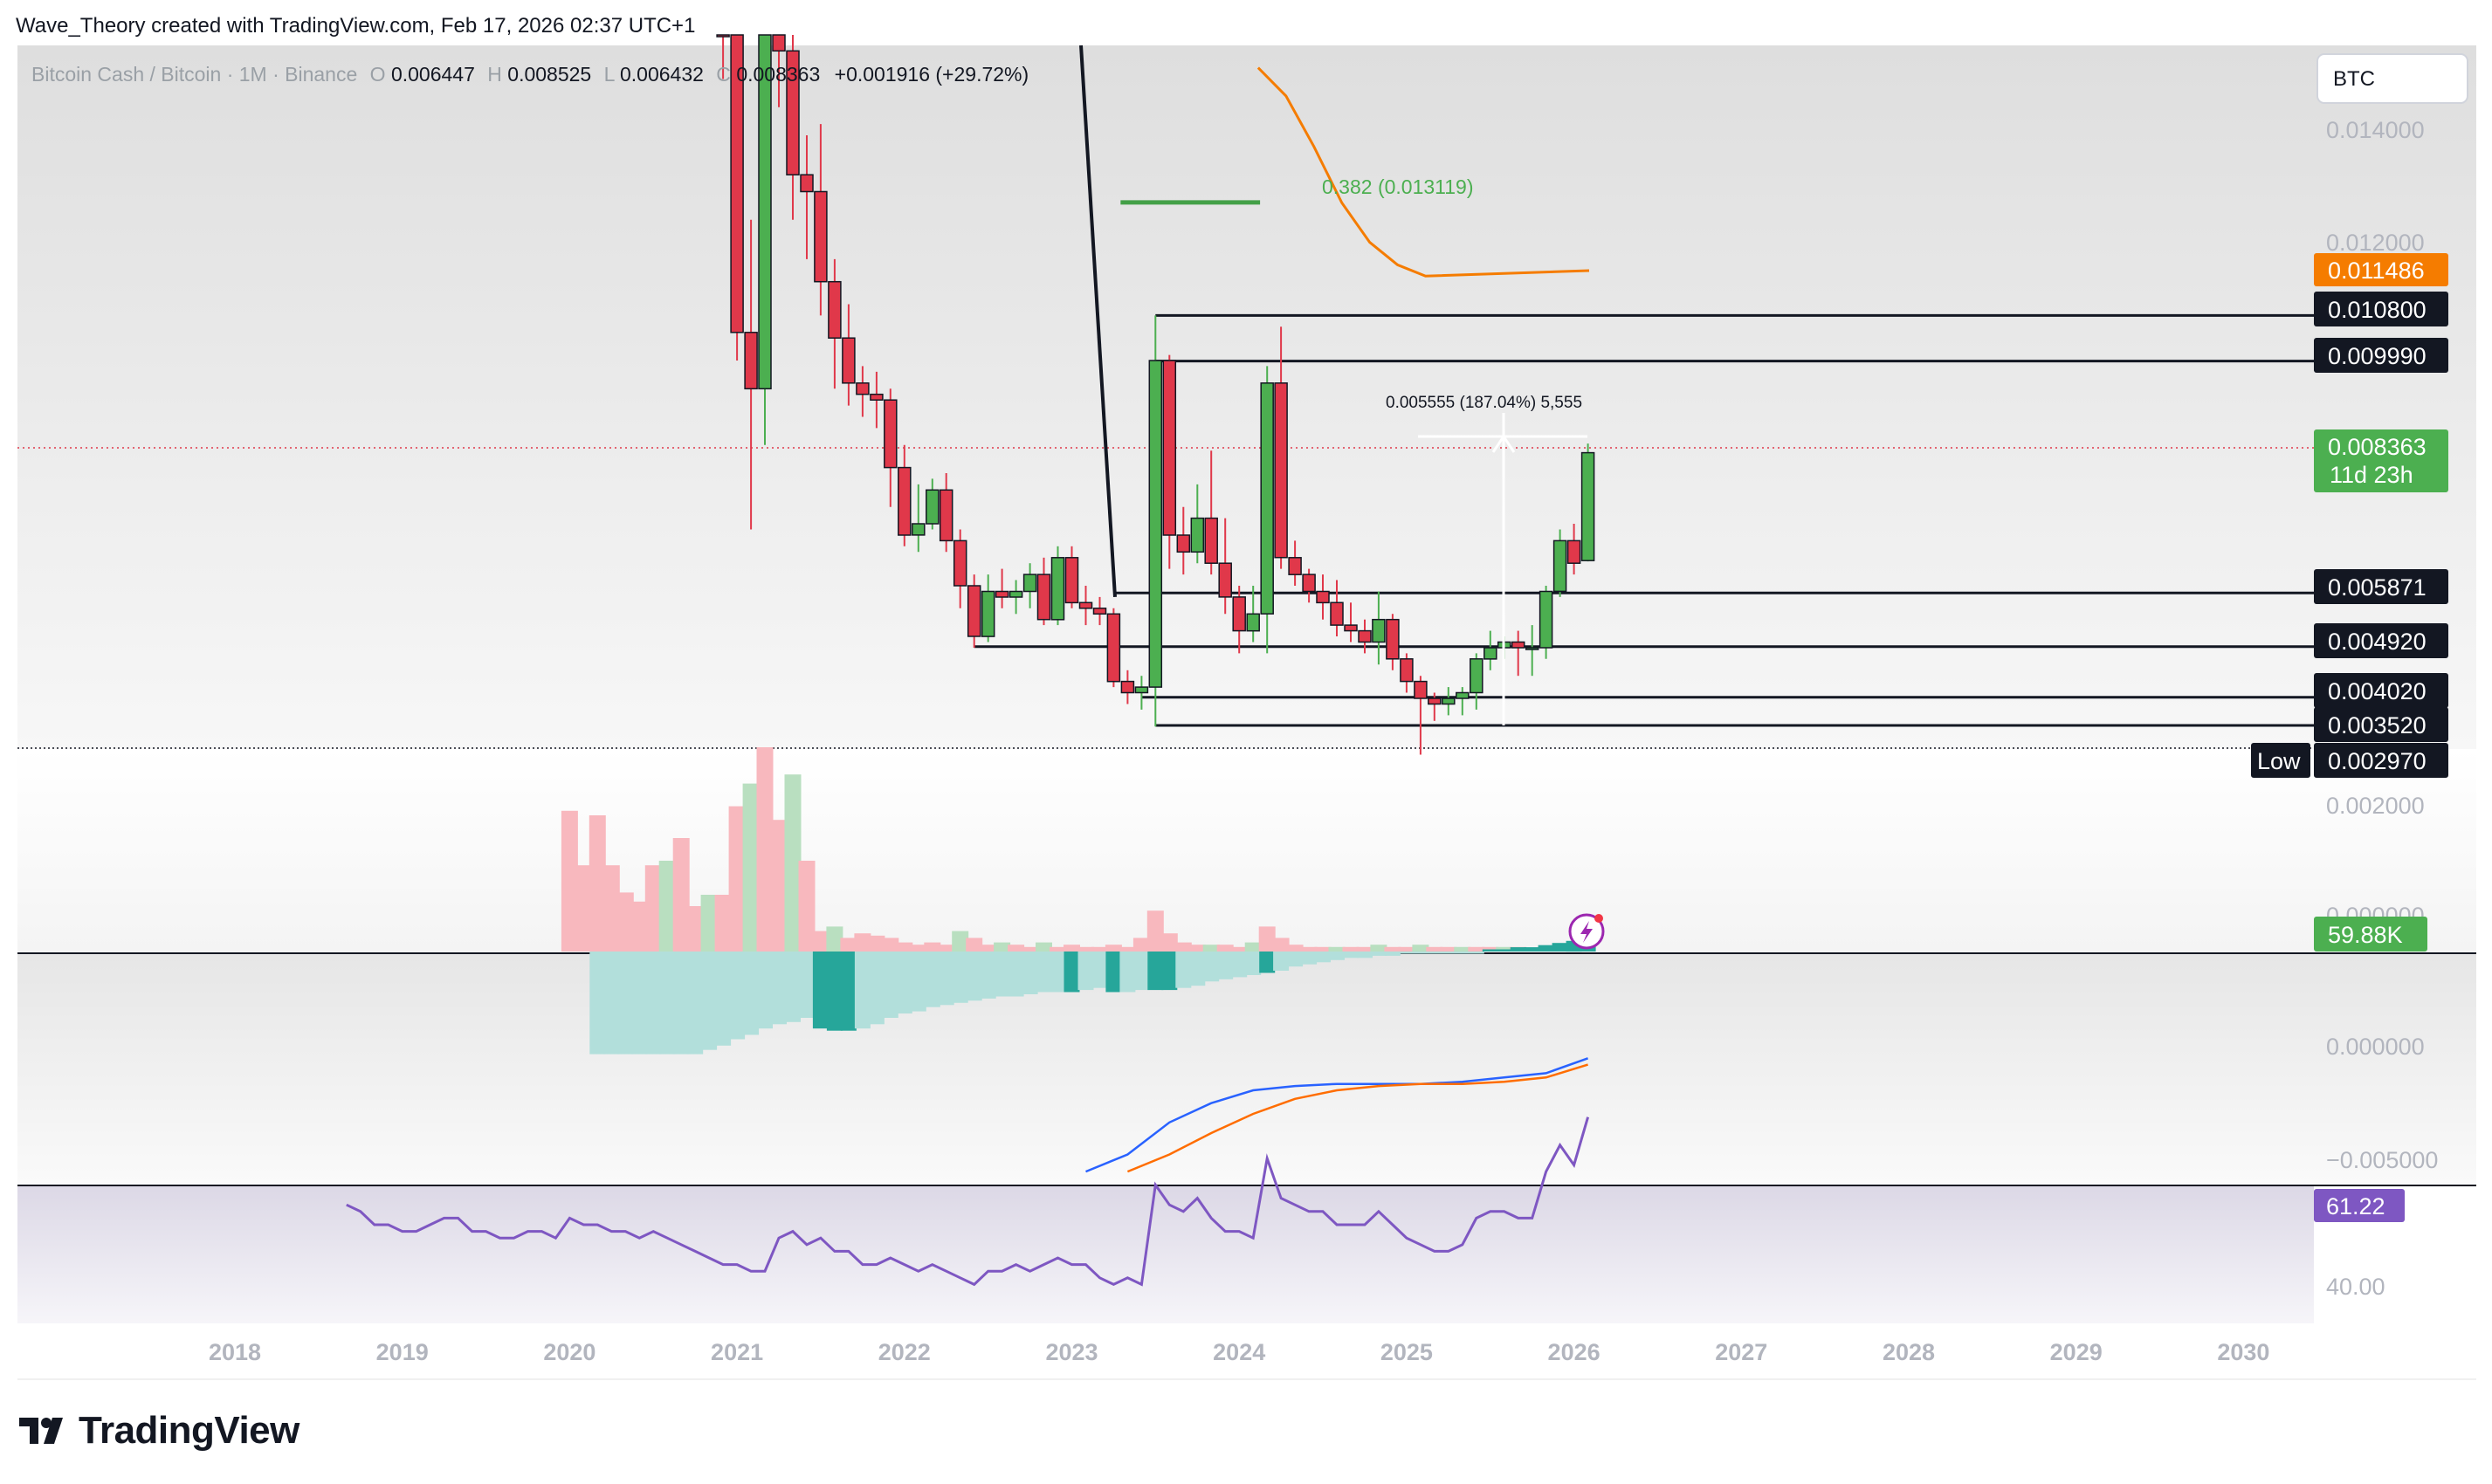 The width and height of the screenshot is (2492, 1484). What do you see at coordinates (2377, 356) in the screenshot?
I see `level-value-r2: 0.009990` at bounding box center [2377, 356].